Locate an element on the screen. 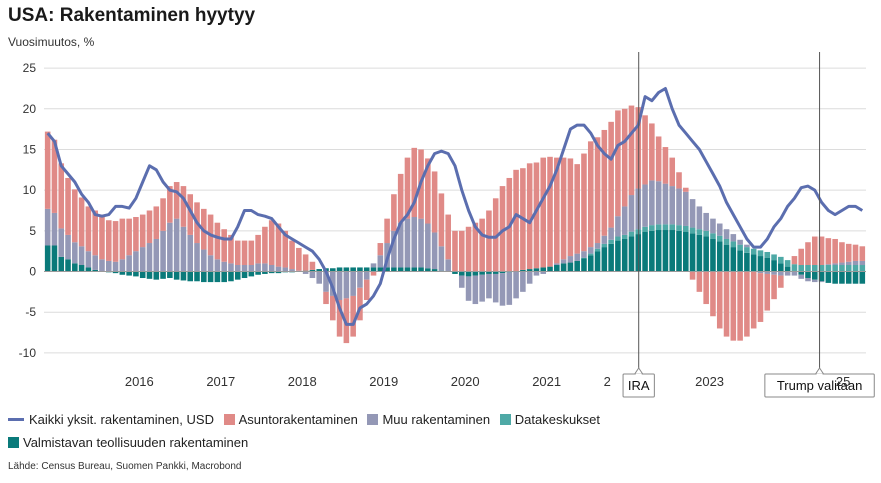 This screenshot has width=881, height=483. legend-label: Kaikki yksit. rakentaminen, USD is located at coordinates (121, 419).